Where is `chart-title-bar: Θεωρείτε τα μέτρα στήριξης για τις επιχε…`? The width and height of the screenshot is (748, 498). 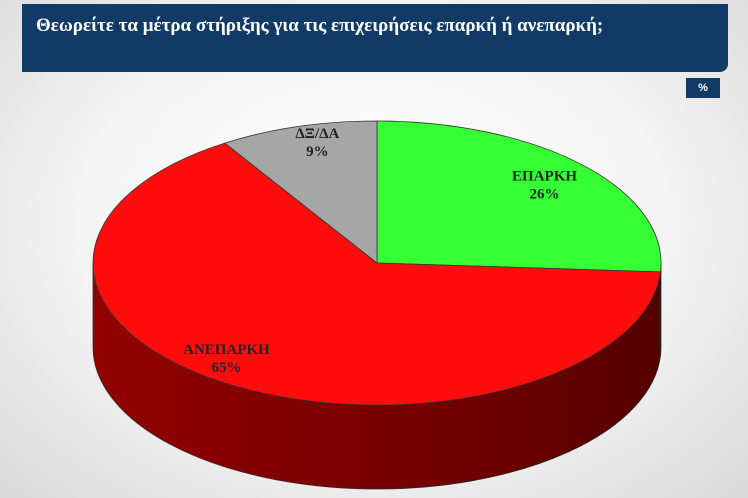 chart-title-bar: Θεωρείτε τα μέτρα στήριξης για τις επιχε… is located at coordinates (375, 38).